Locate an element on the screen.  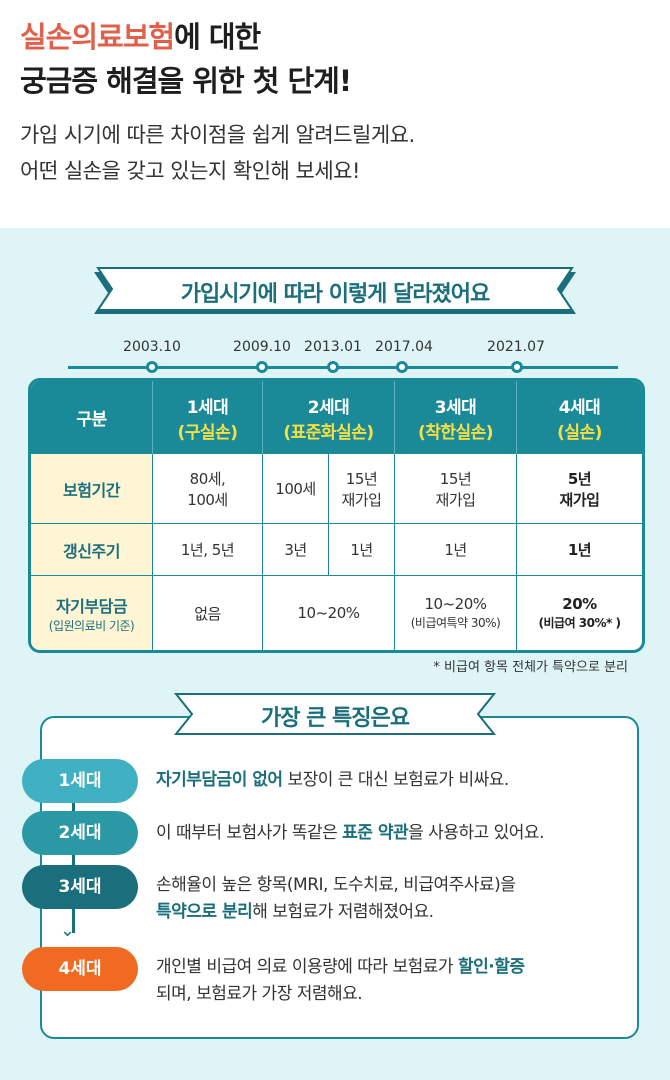
section-title-ribbon: 가입시기에 따라 이렇게 달라졌어요 is located at coordinates (335, 293).